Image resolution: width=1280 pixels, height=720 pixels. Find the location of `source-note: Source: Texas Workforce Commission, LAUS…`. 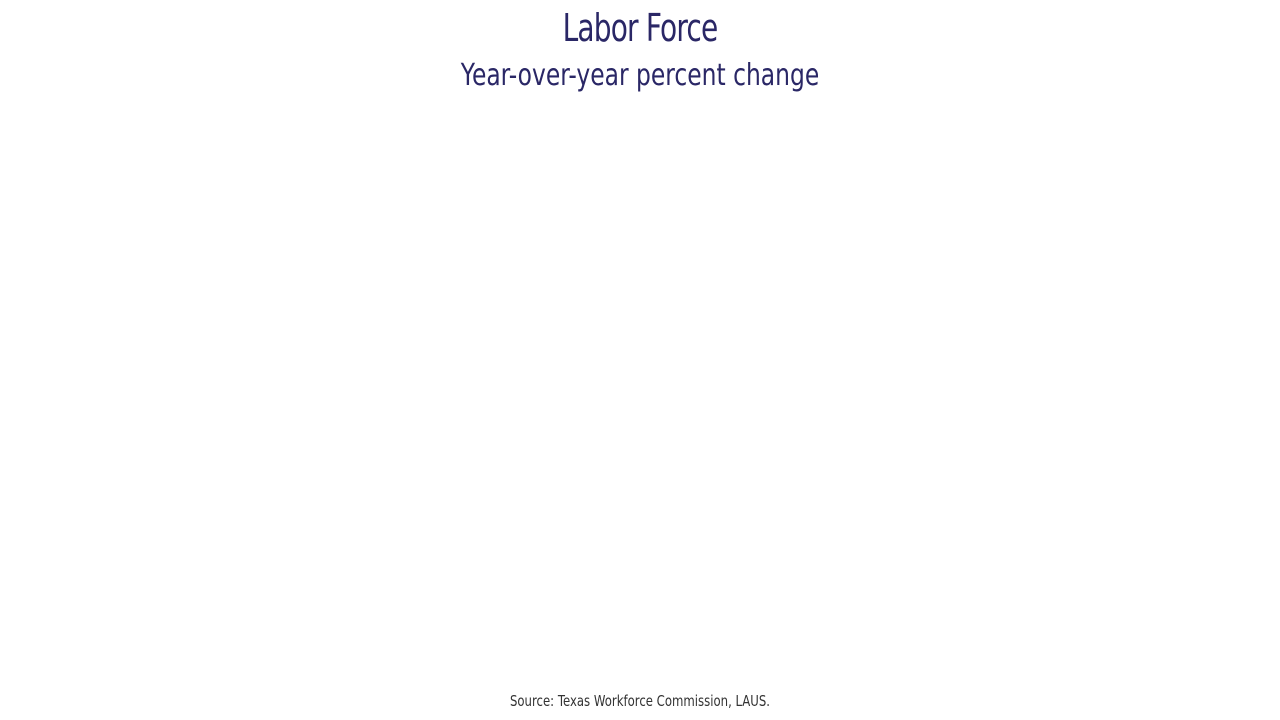

source-note: Source: Texas Workforce Commission, LAUS… is located at coordinates (640, 701).